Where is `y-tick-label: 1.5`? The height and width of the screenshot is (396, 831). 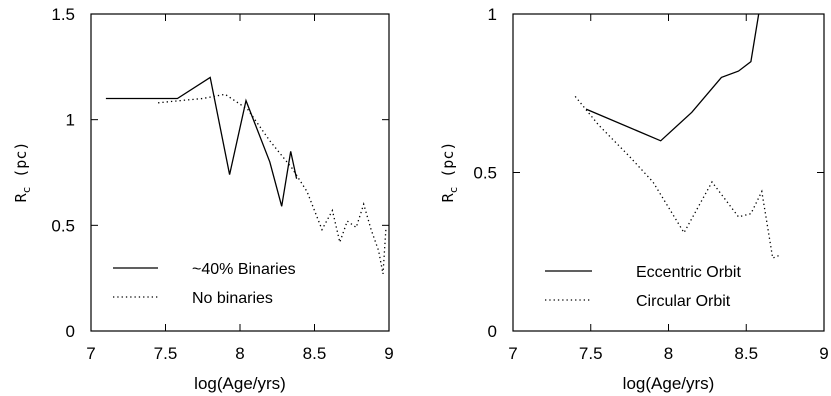 y-tick-label: 1.5 is located at coordinates (63, 14).